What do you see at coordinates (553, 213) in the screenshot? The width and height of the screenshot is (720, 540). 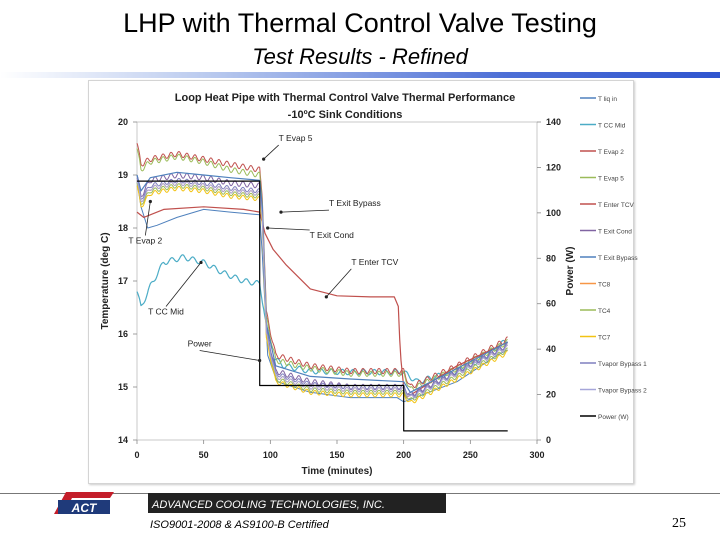 I see `y2-tick-label: 100` at bounding box center [553, 213].